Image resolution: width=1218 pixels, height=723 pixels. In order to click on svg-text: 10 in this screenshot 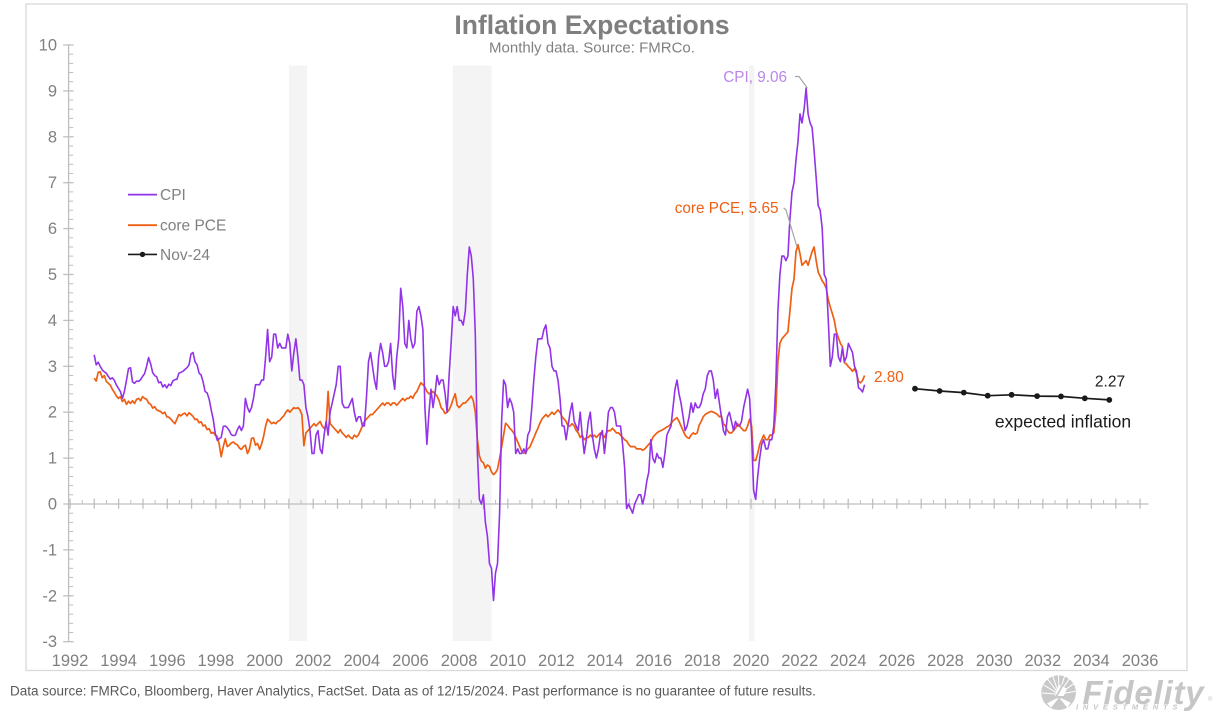, I will do `click(48, 46)`.